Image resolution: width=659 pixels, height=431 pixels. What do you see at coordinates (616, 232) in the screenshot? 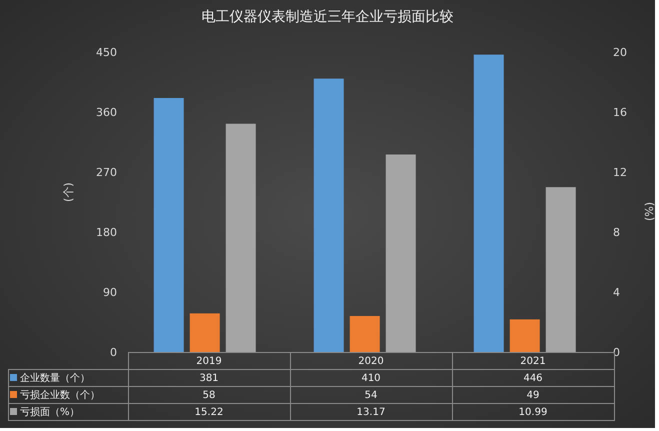
I see `y2-tick-label: 8` at bounding box center [616, 232].